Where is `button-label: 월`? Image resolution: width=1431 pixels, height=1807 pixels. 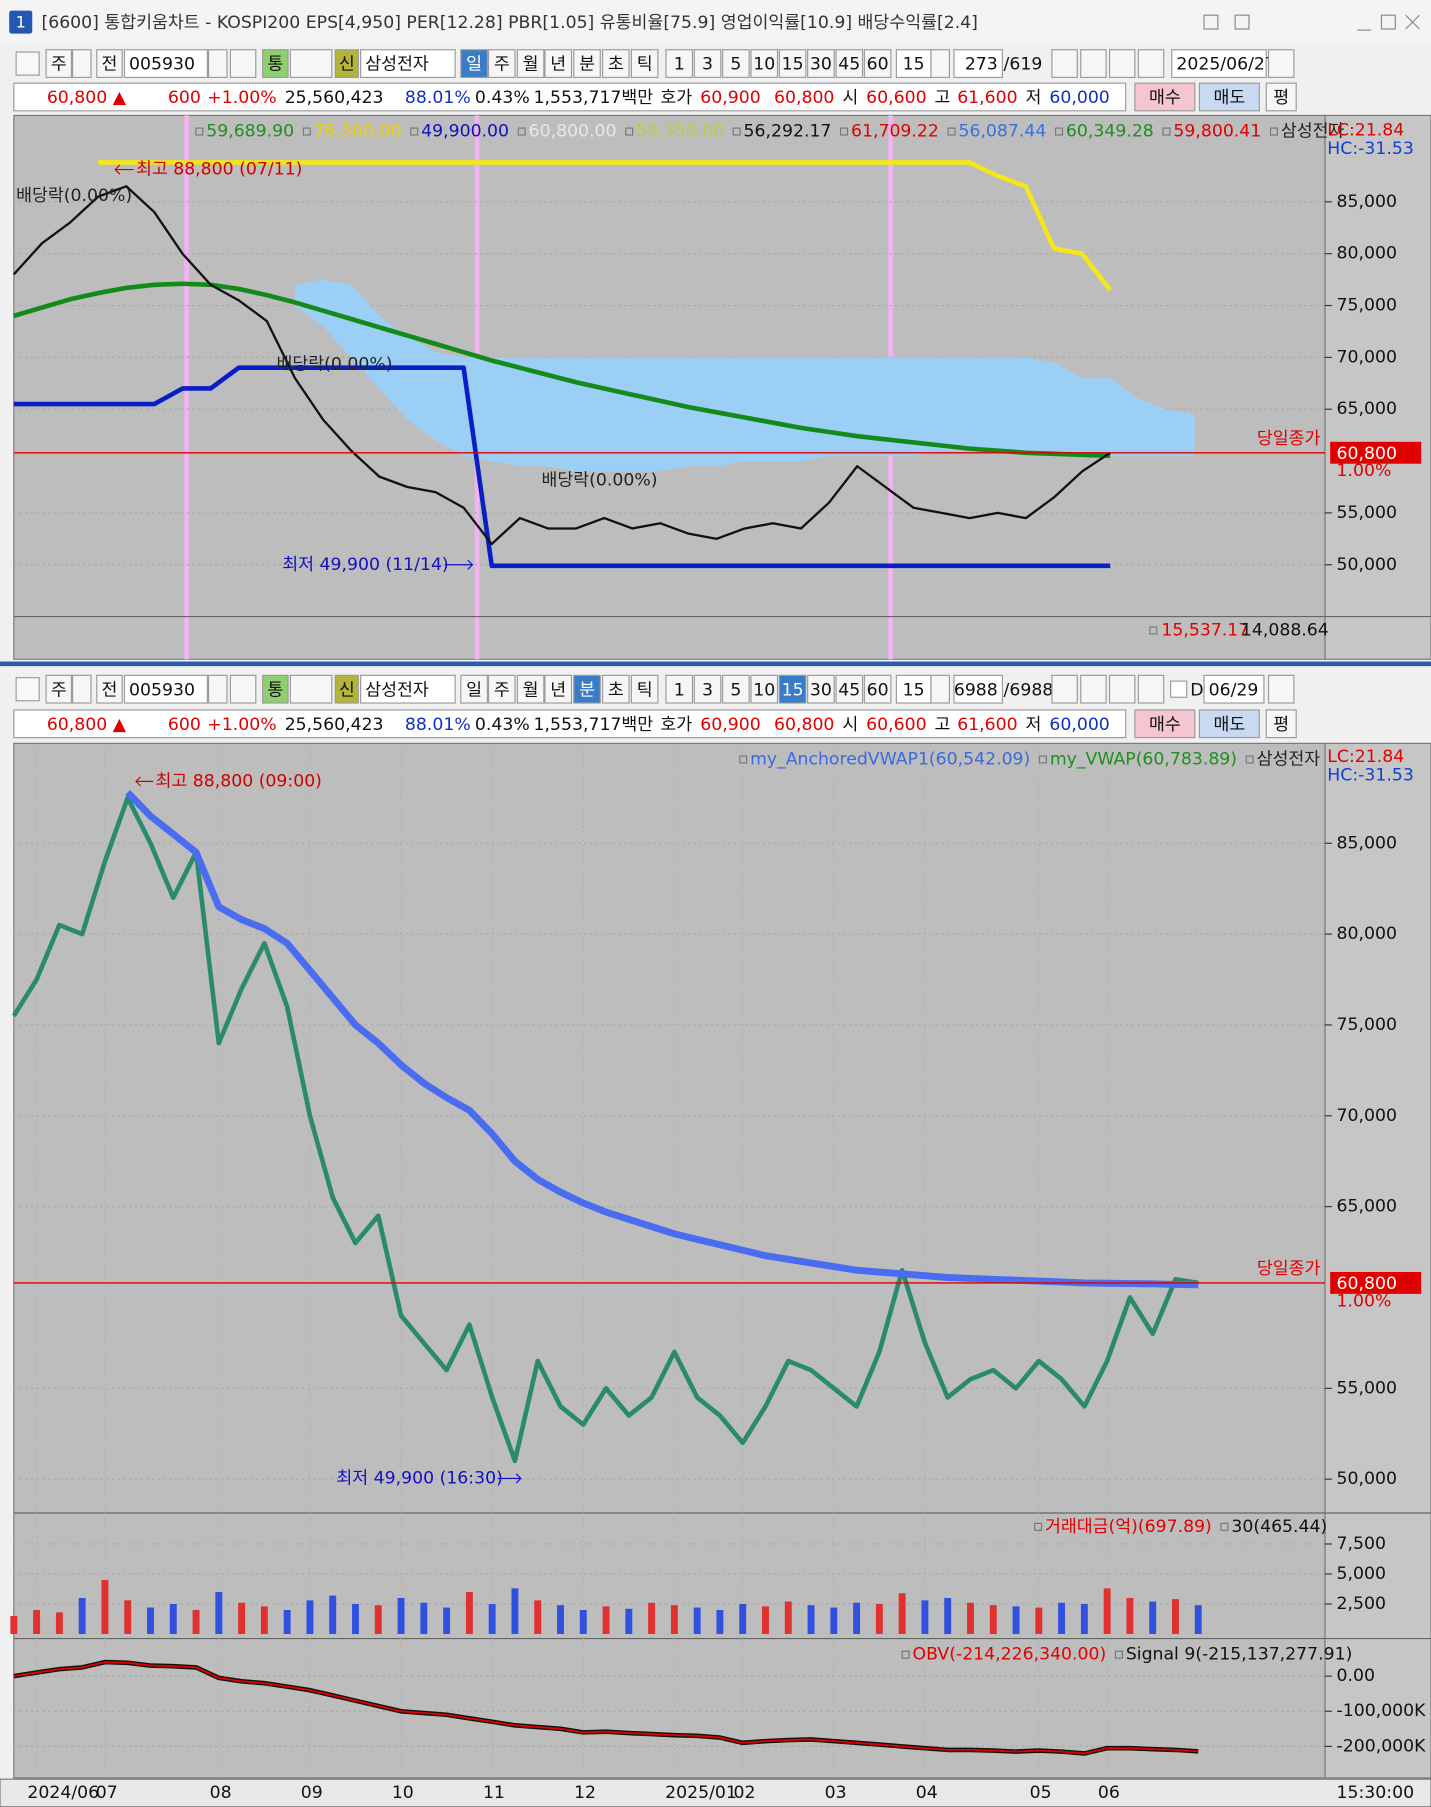 button-label: 월 is located at coordinates (531, 690).